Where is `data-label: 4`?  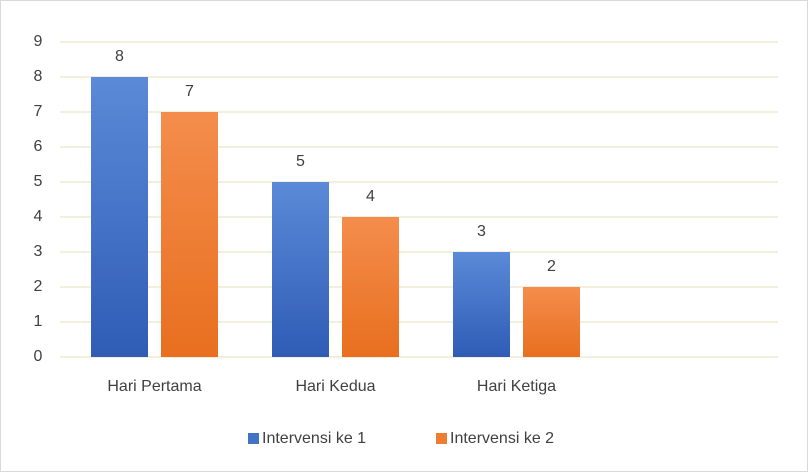
data-label: 4 is located at coordinates (370, 196).